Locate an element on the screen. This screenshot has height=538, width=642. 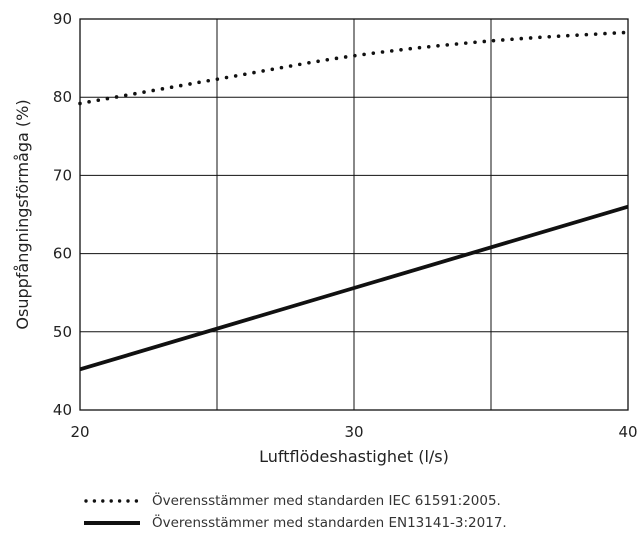
y-tick-label: 50 is located at coordinates (62, 332).